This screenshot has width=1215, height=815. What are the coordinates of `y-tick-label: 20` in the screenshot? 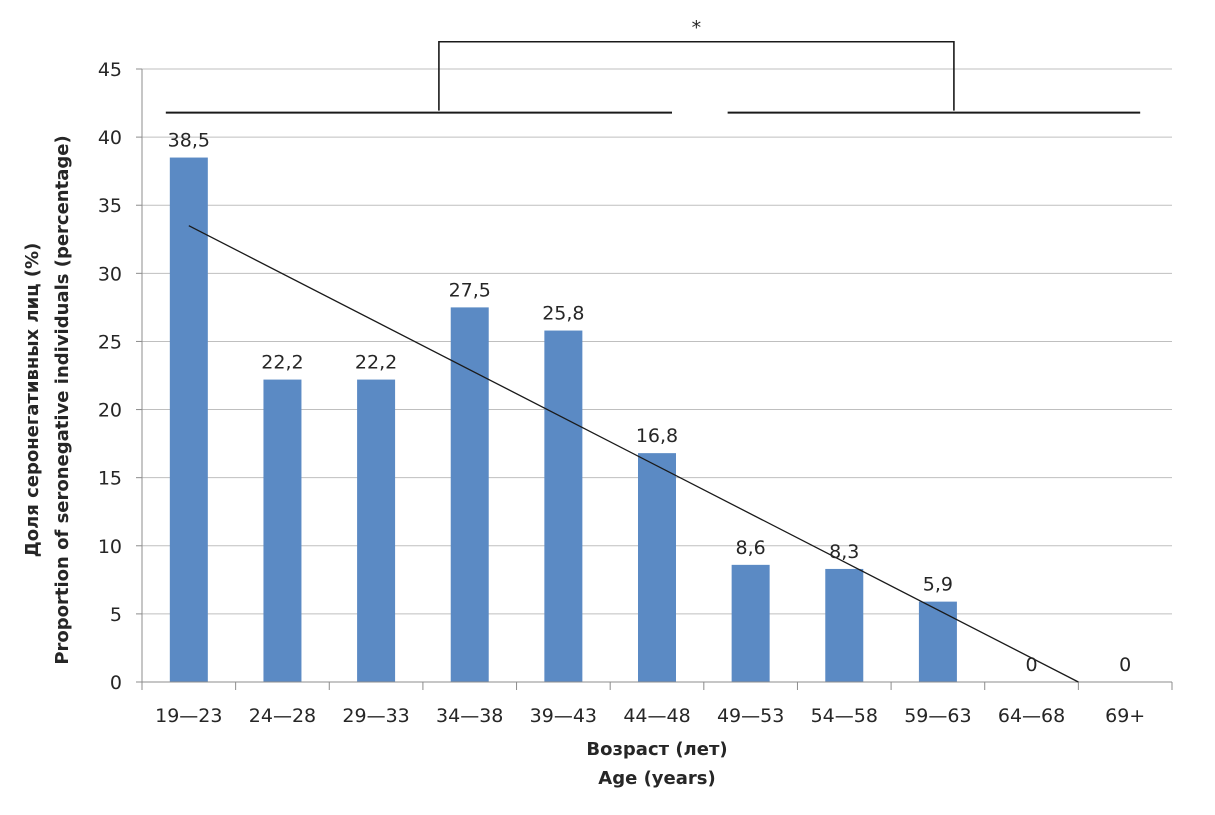 It's located at (110, 411).